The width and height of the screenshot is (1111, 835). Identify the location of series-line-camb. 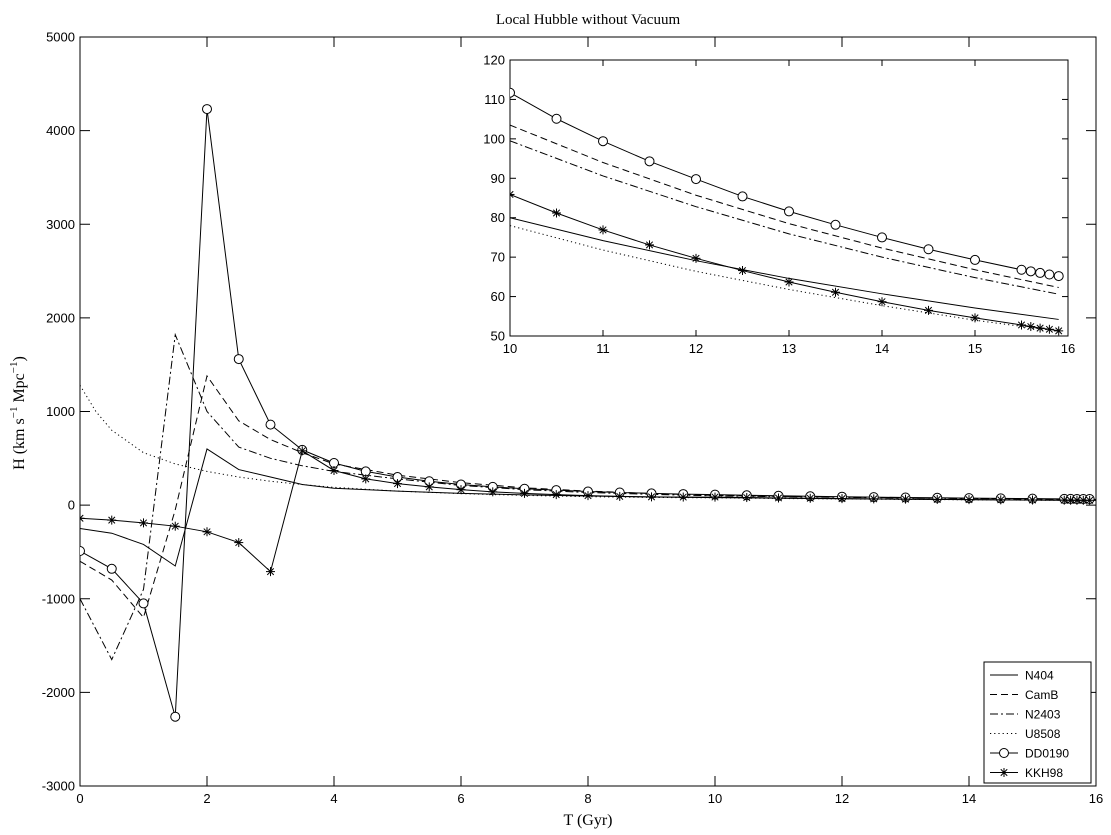
(784, 206).